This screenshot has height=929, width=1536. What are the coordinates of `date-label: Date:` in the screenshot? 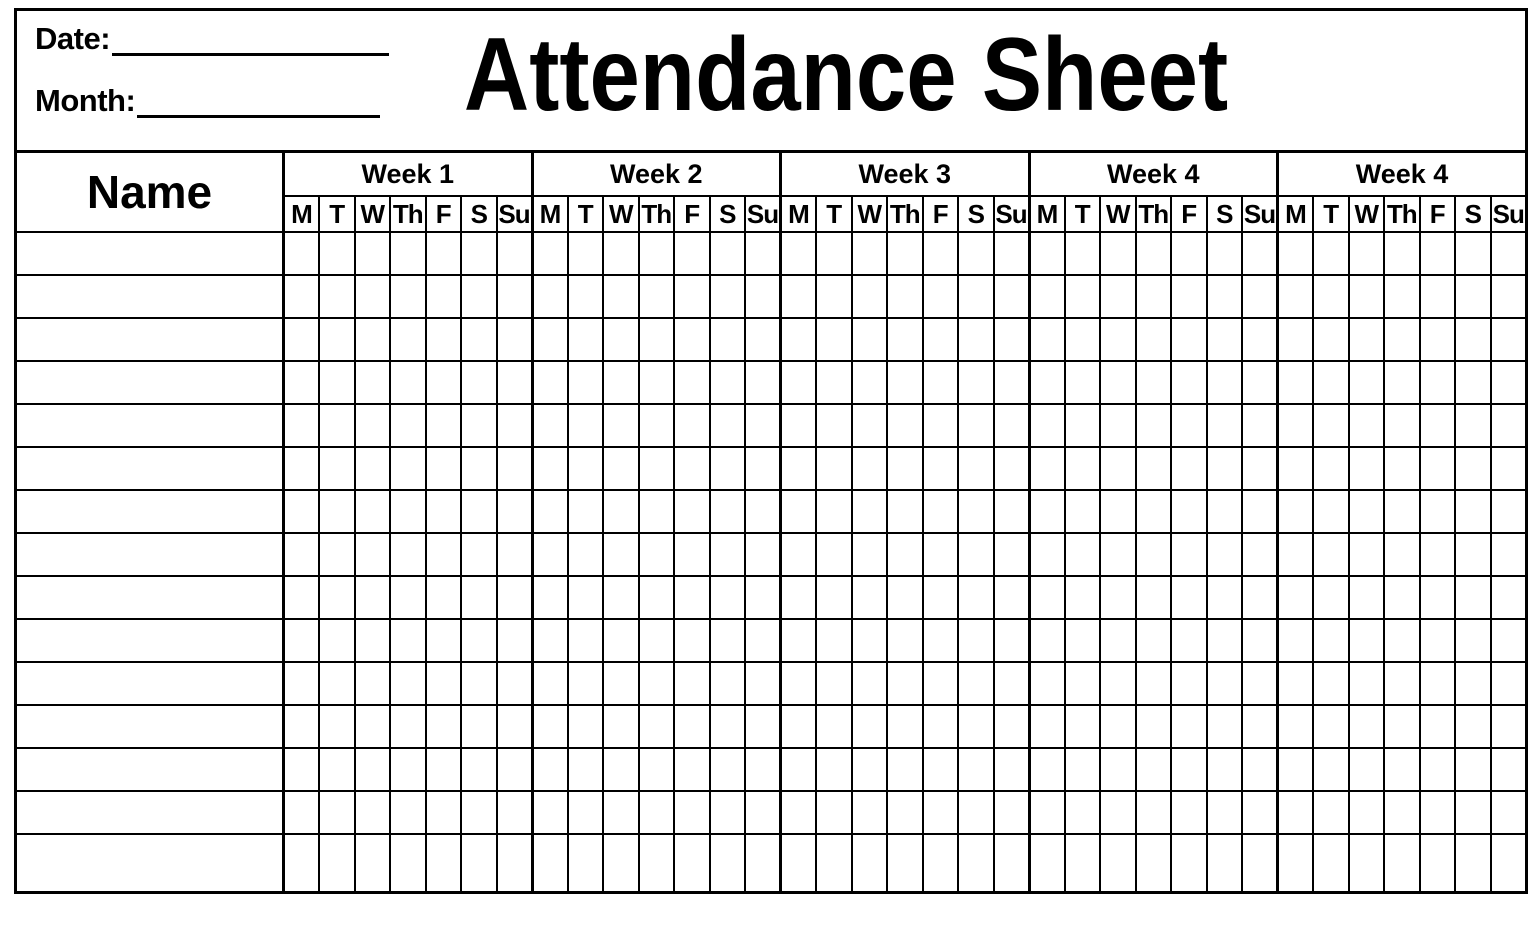 It's located at (73, 38).